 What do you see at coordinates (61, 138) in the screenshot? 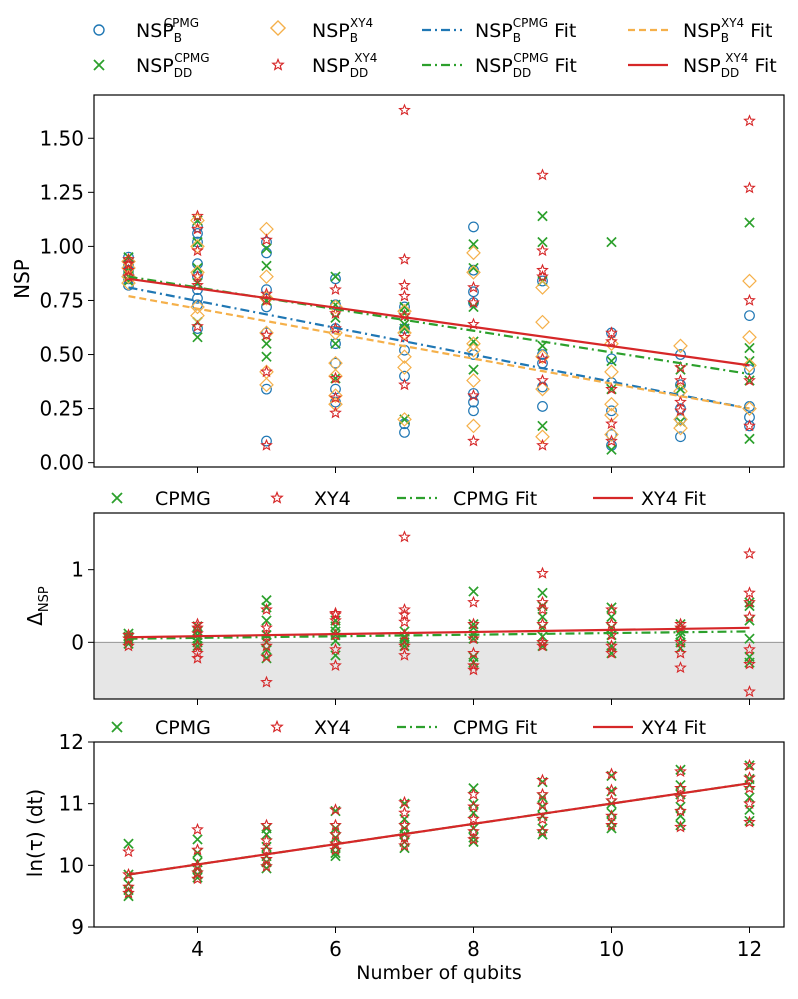
I see `y-tick-label: 1.50` at bounding box center [61, 138].